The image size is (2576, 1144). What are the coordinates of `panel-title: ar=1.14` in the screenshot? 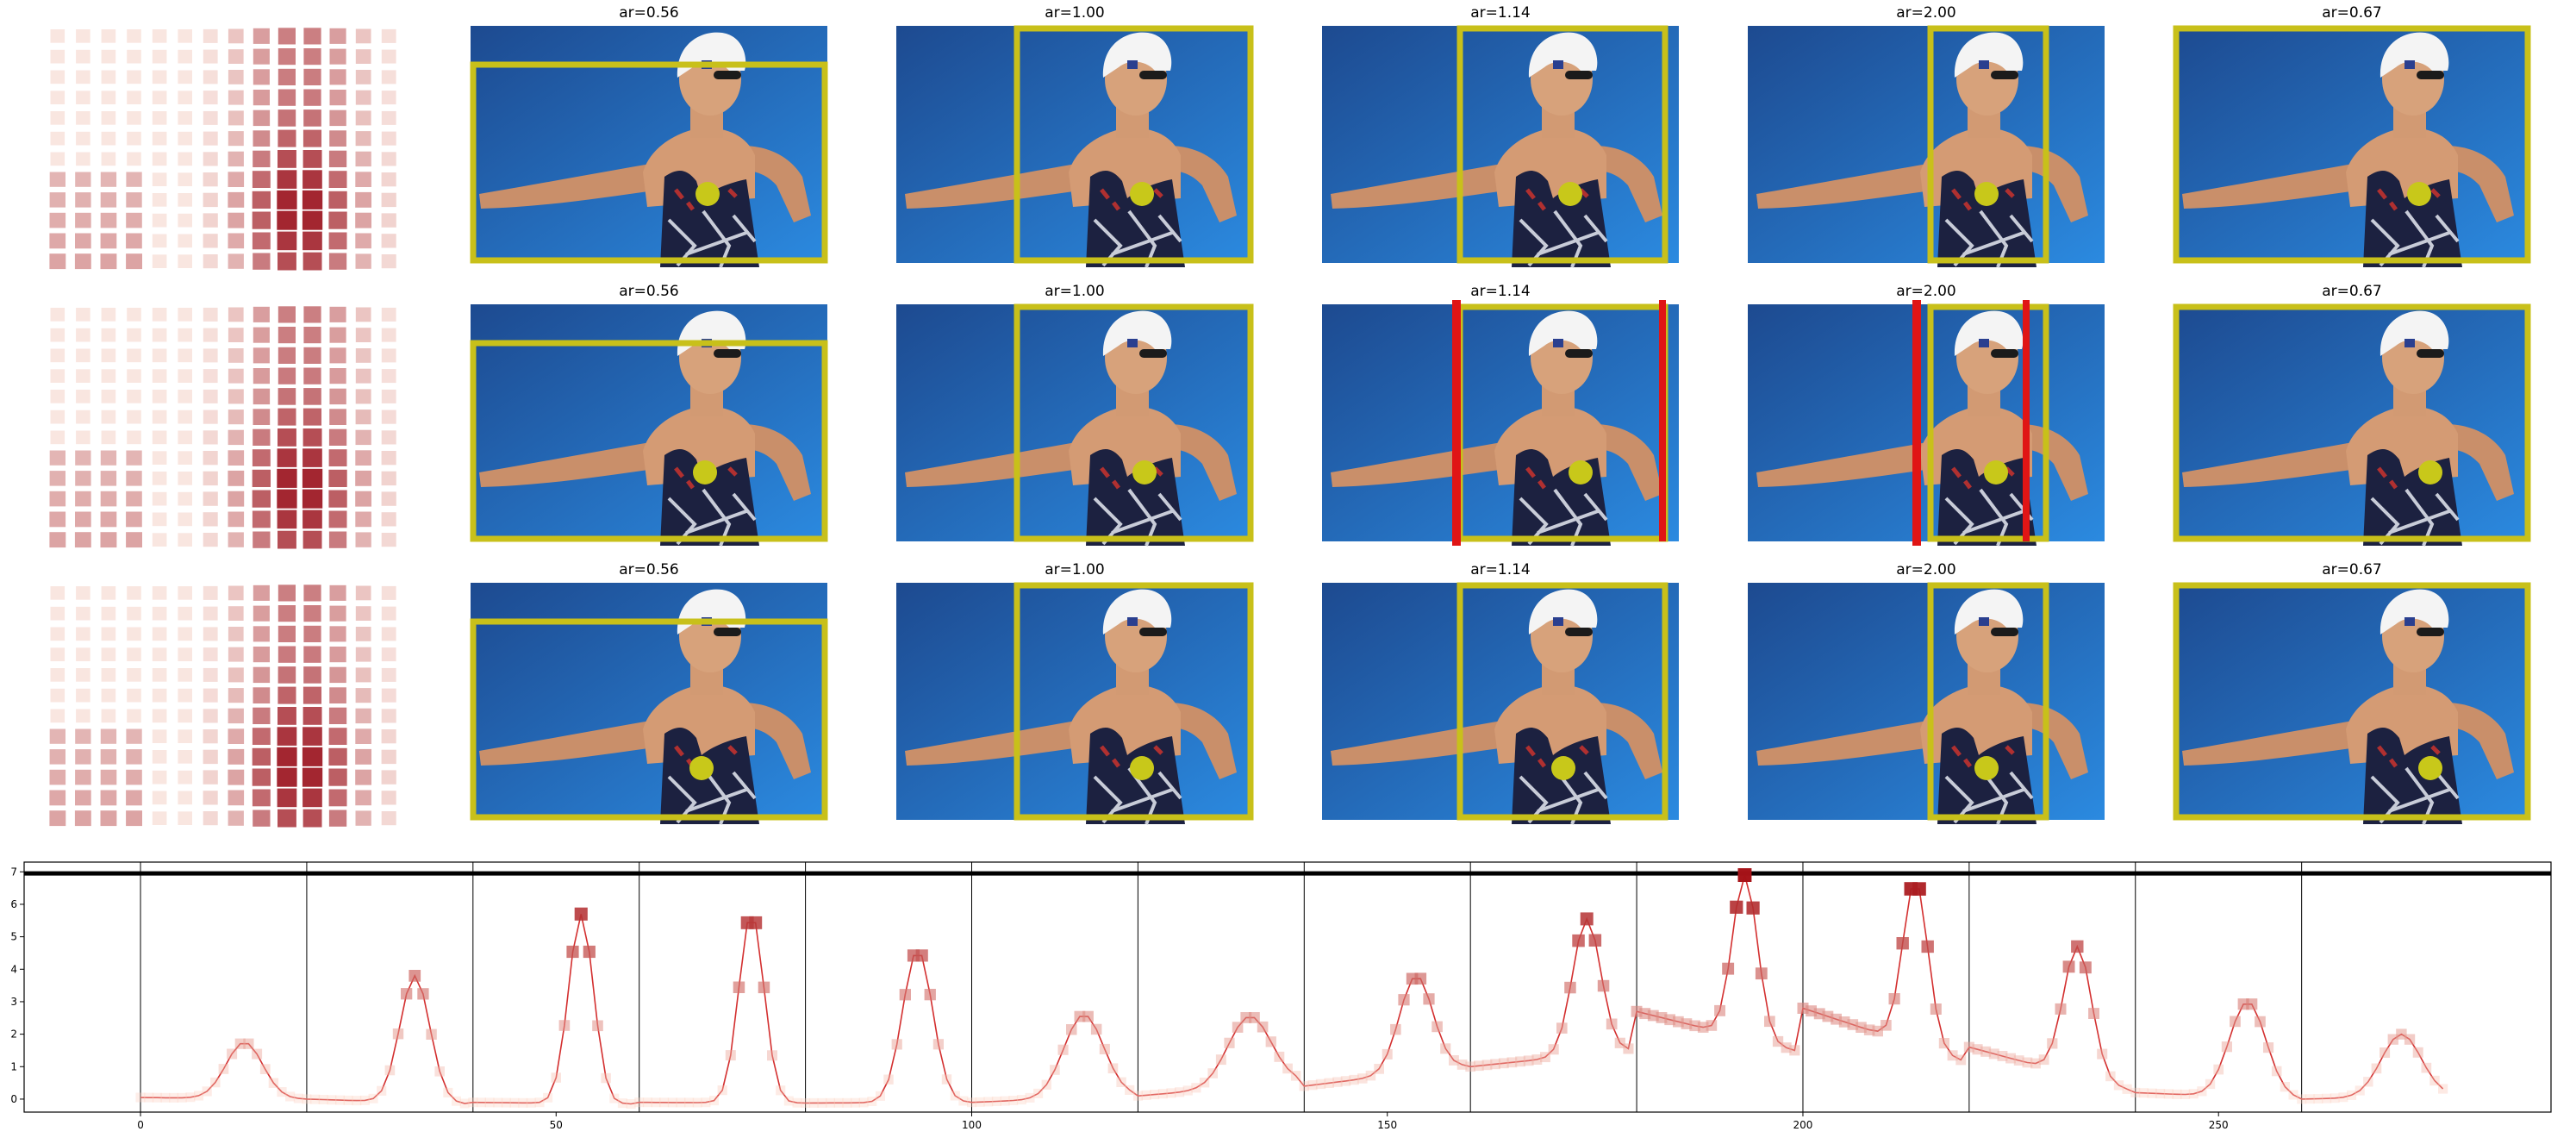 It's located at (1500, 569).